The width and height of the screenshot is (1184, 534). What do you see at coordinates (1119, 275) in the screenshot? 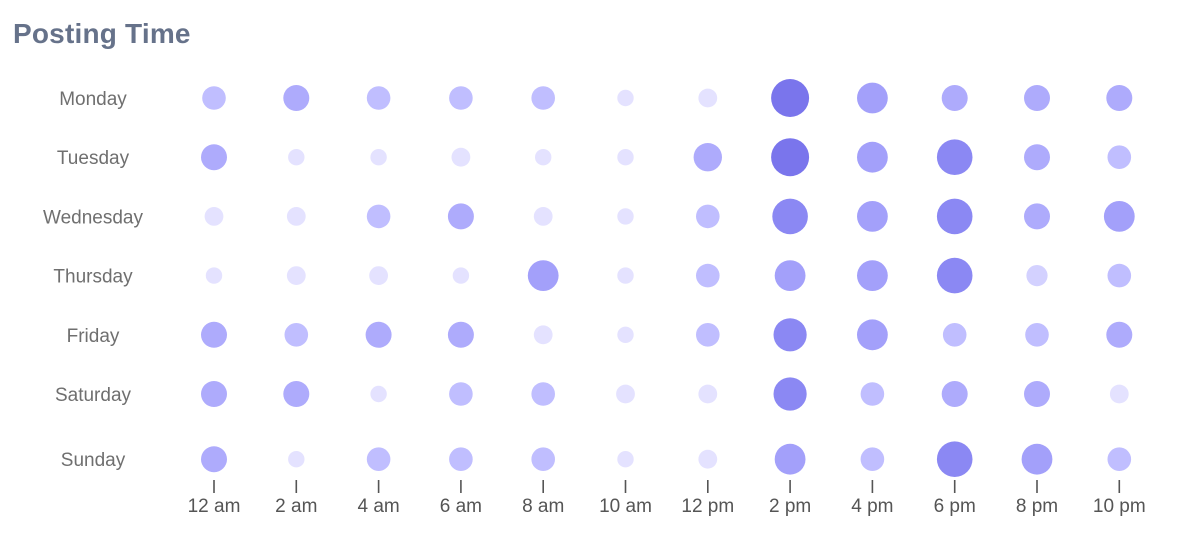
I see `bubble-thursday-10-pm` at bounding box center [1119, 275].